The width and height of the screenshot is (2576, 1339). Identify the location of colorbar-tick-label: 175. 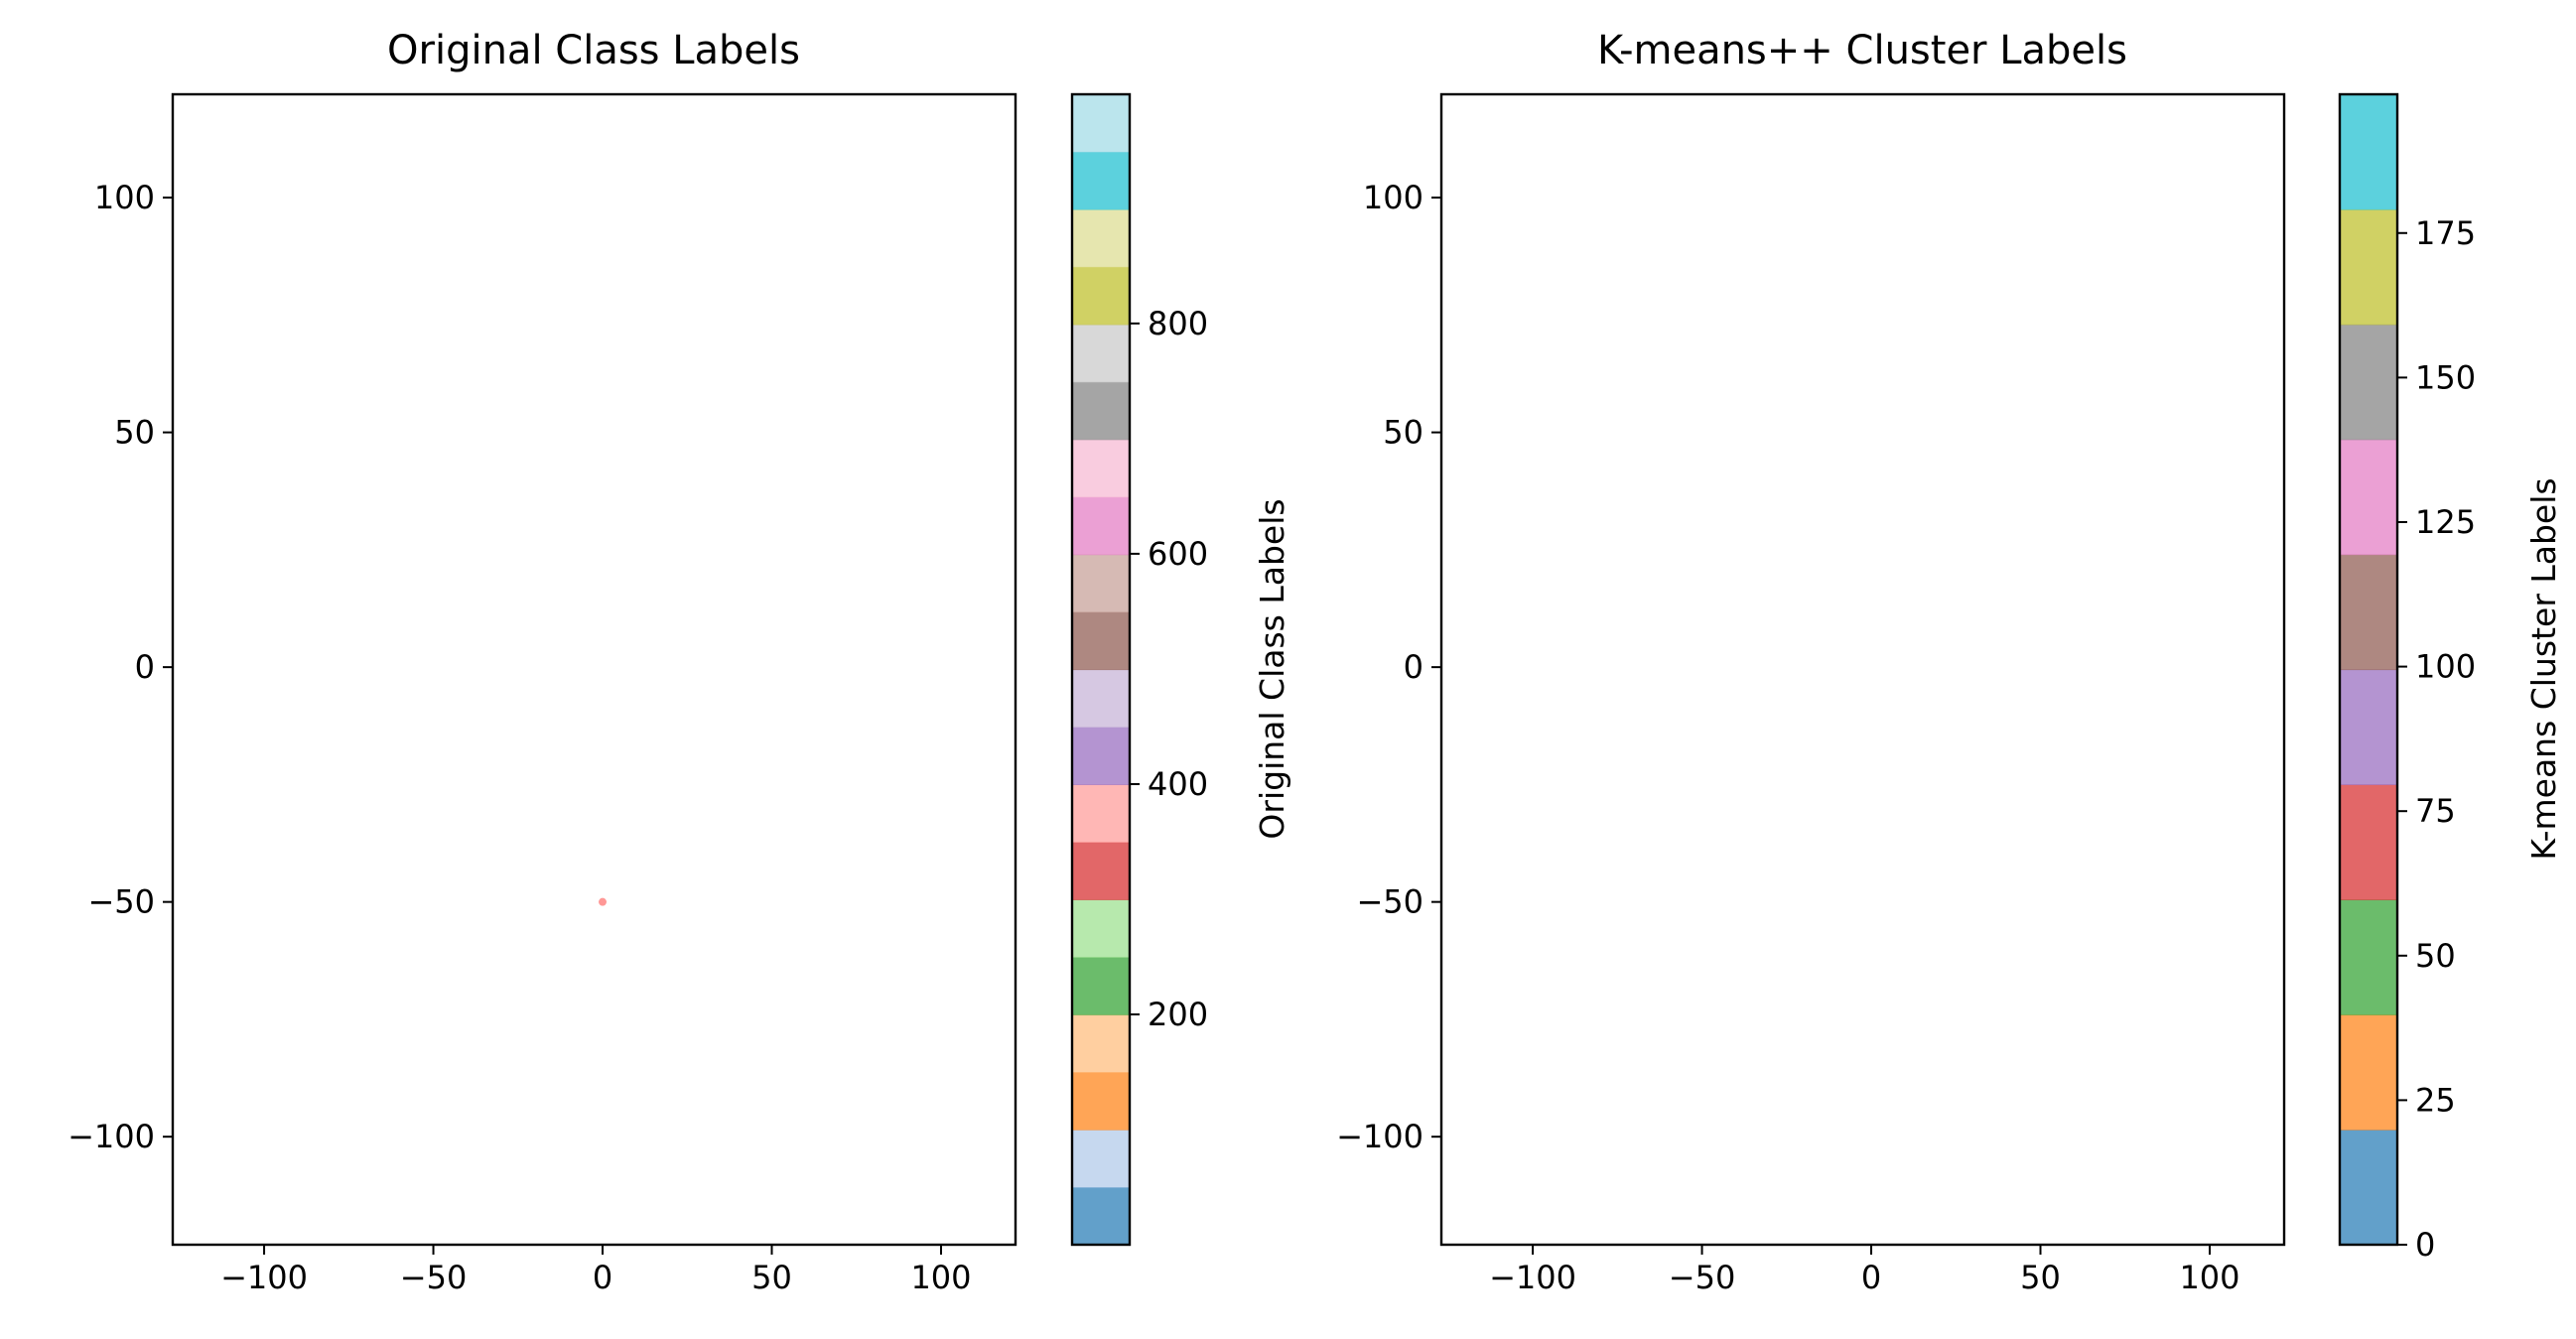
(2446, 233).